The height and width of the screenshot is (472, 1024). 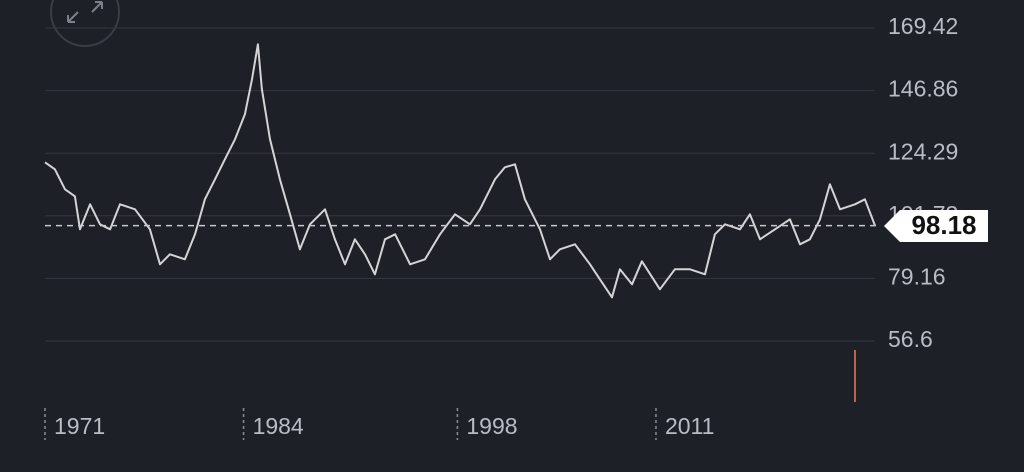 What do you see at coordinates (923, 26) in the screenshot?
I see `y-tick-label: 169.42` at bounding box center [923, 26].